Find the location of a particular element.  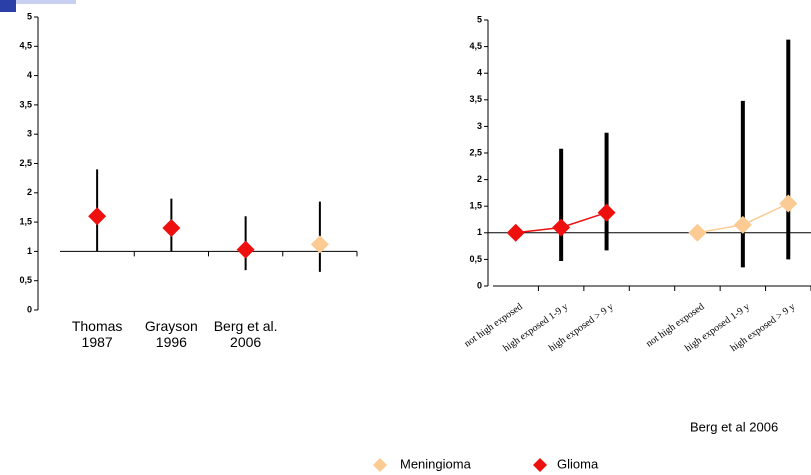

corner-bar is located at coordinates (46, 2).